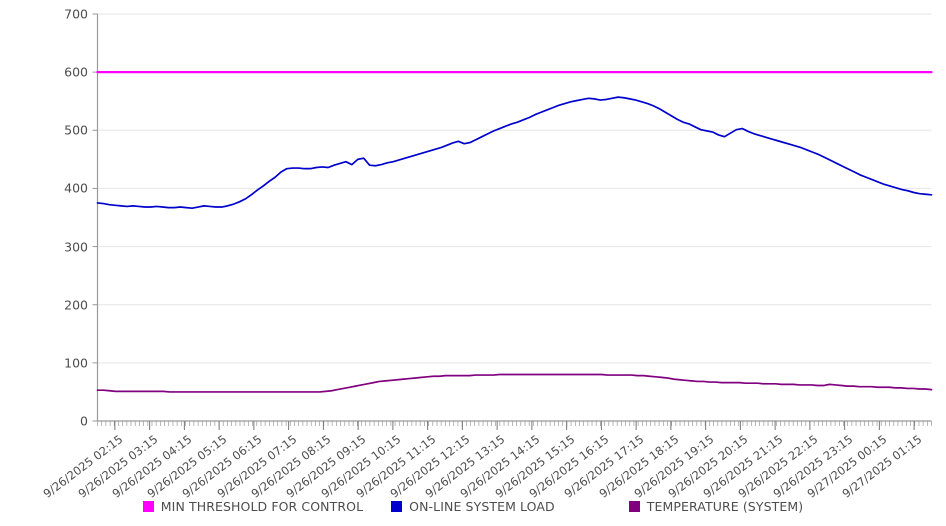 The image size is (946, 526). I want to click on legend-item: MIN THRESHOLD FOR CONTROL, so click(253, 506).